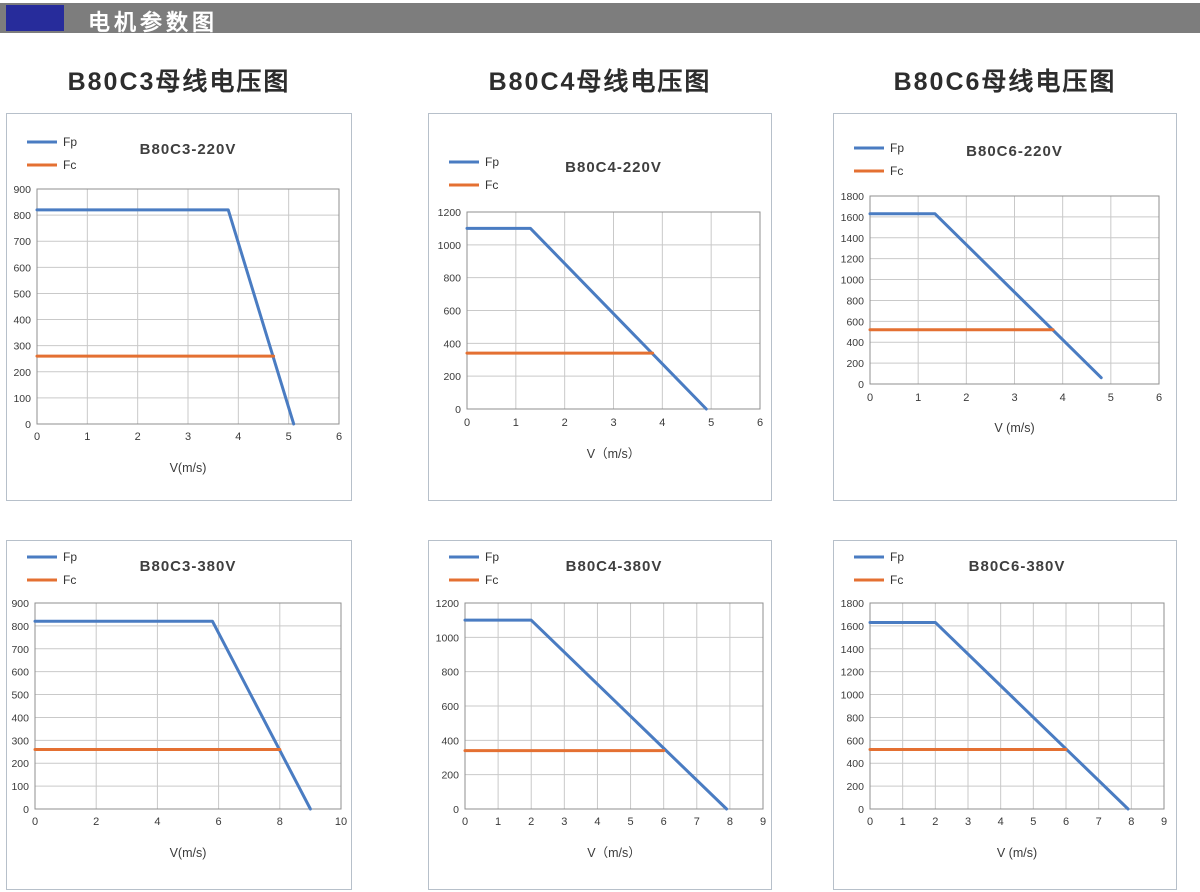  I want to click on chart-title: B80C3-380V, so click(188, 566).